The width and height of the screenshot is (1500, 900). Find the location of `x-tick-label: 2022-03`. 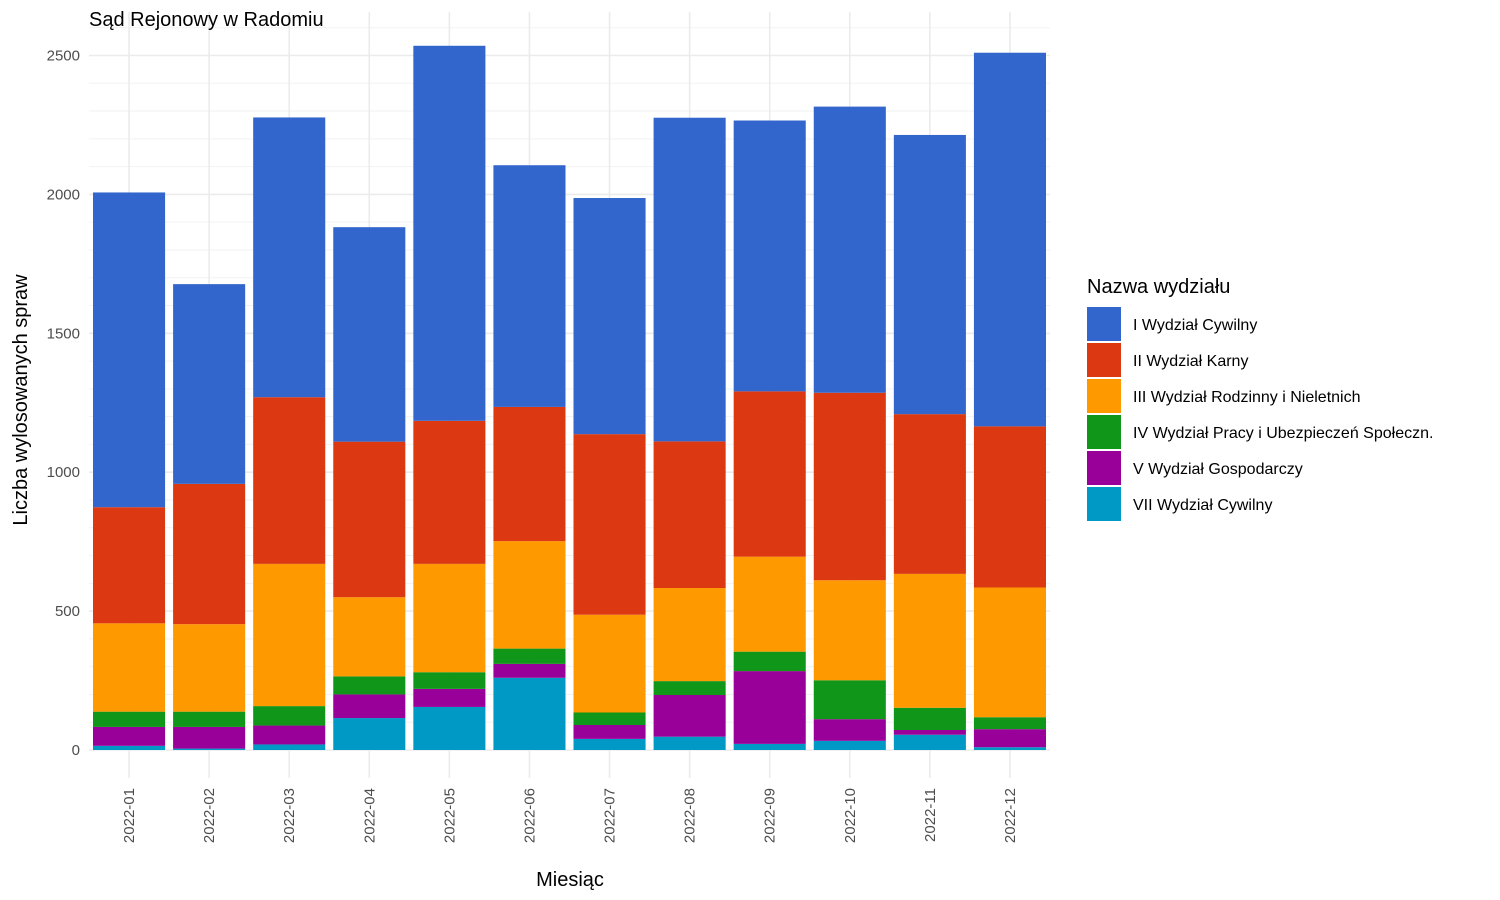

x-tick-label: 2022-03 is located at coordinates (289, 815).